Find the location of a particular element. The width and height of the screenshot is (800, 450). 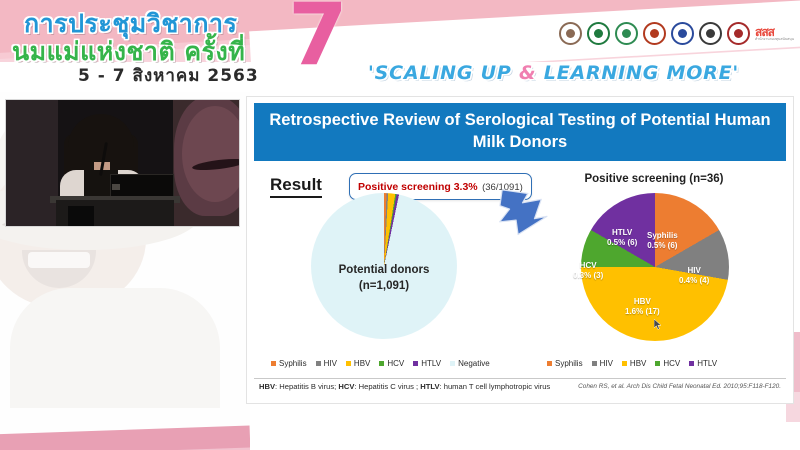

legend-swatch-htlv-right is located at coordinates (692, 363).